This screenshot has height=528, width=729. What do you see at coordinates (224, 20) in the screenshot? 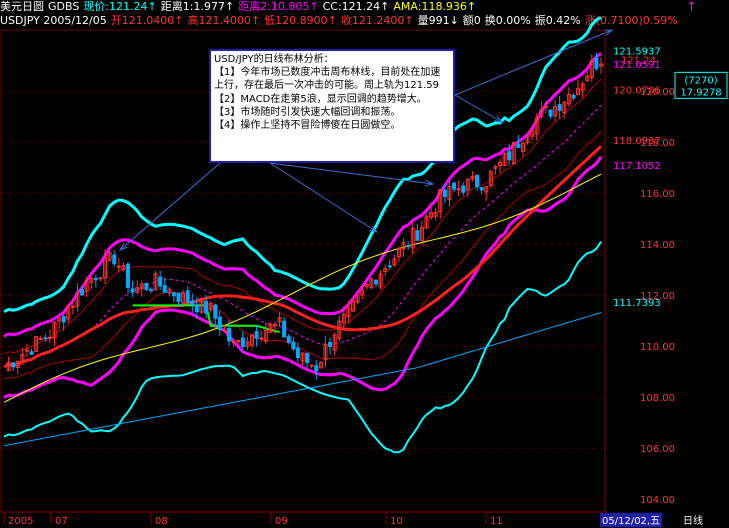
I see `header-field: 高121.4000↑` at bounding box center [224, 20].